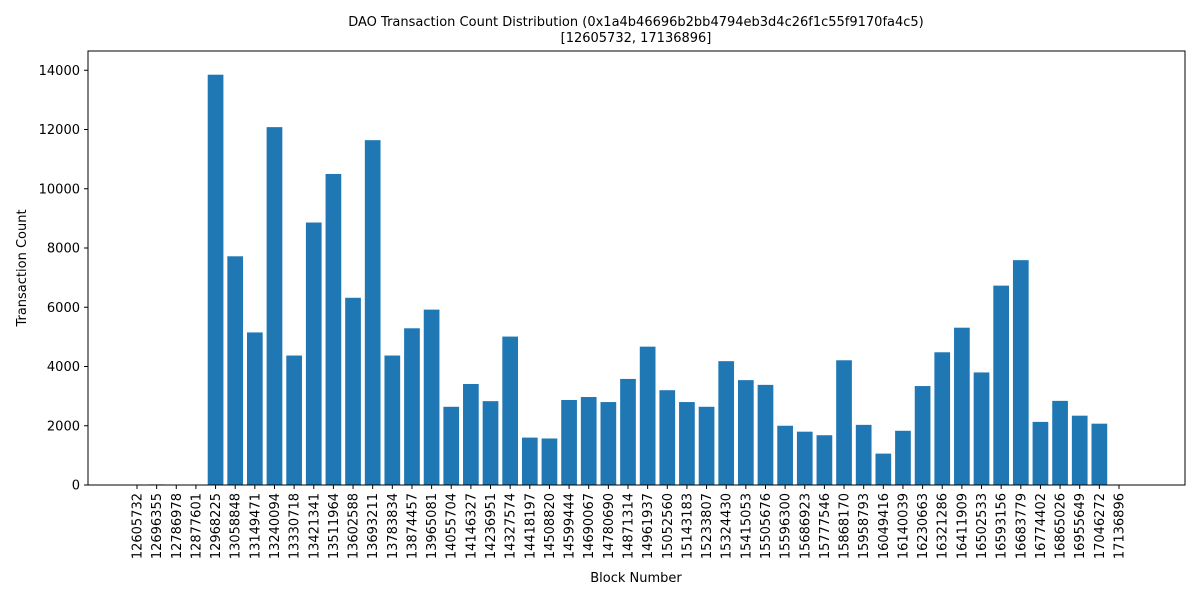 This screenshot has height=600, width=1200. Describe the element at coordinates (196, 526) in the screenshot. I see `x-tick-label: 12877601` at that location.